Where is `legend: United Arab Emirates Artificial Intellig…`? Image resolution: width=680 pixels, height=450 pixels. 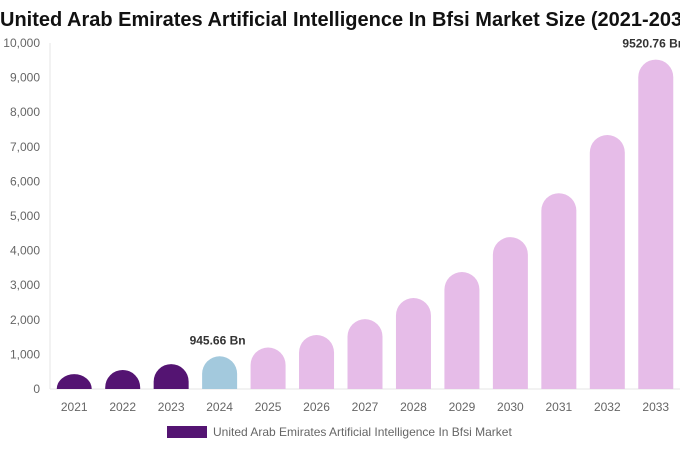
legend: United Arab Emirates Artificial Intellig… is located at coordinates (339, 432).